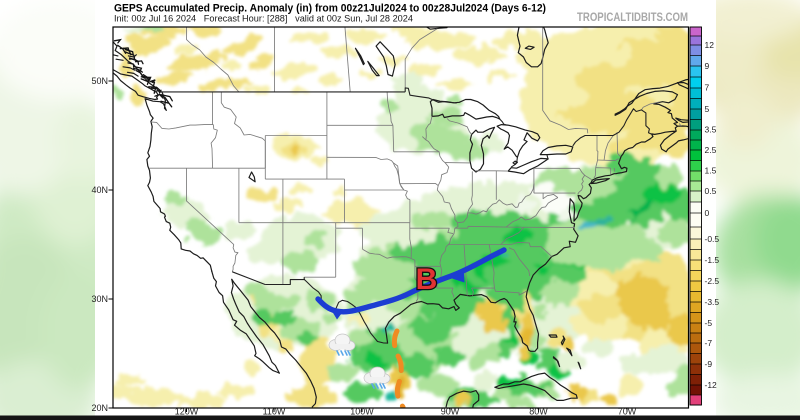  Describe the element at coordinates (187, 412) in the screenshot. I see `svg-text: 120W` at that location.